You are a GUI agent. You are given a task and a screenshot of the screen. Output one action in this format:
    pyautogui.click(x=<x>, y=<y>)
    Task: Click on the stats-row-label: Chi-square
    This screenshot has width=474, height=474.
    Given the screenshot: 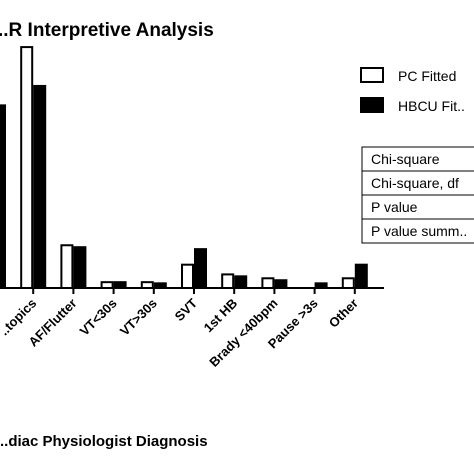 What is the action you would take?
    pyautogui.click(x=405, y=159)
    